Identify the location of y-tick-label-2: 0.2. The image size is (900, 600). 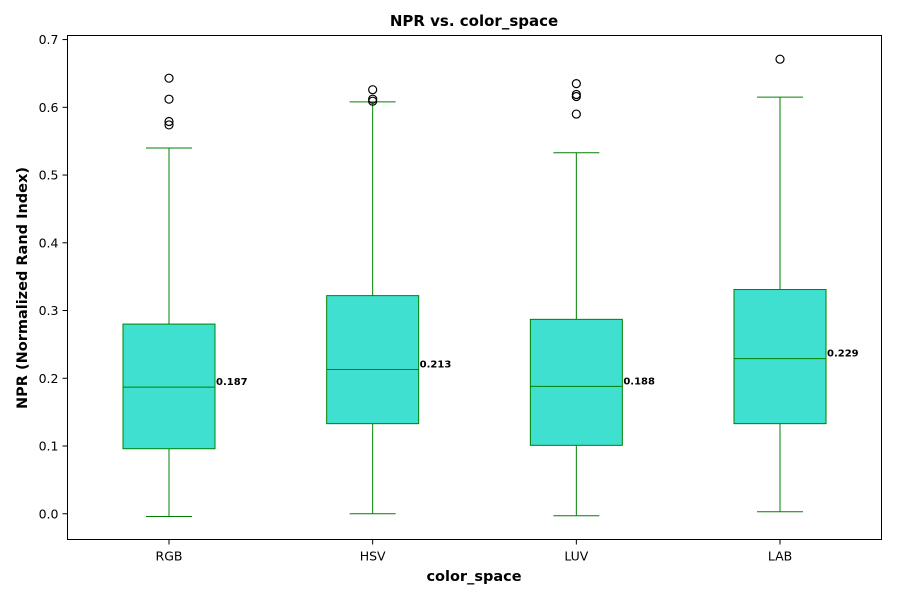
(49, 378).